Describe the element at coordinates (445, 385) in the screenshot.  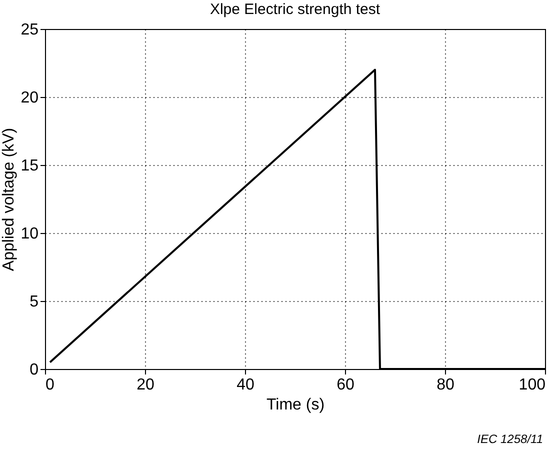
I see `x-tick-label: 80` at that location.